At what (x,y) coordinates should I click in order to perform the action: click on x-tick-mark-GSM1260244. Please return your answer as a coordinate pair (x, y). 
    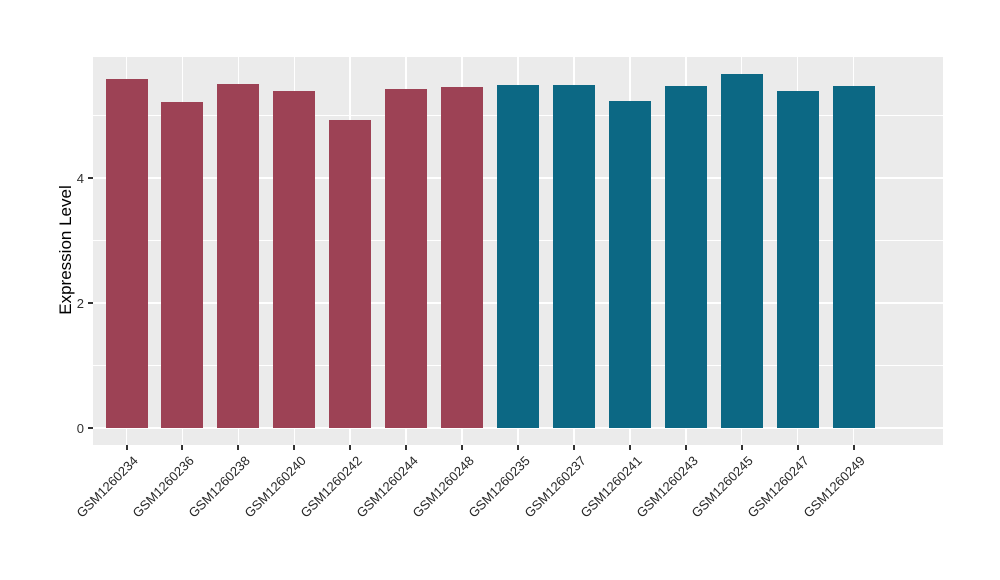
    Looking at the image, I should click on (406, 447).